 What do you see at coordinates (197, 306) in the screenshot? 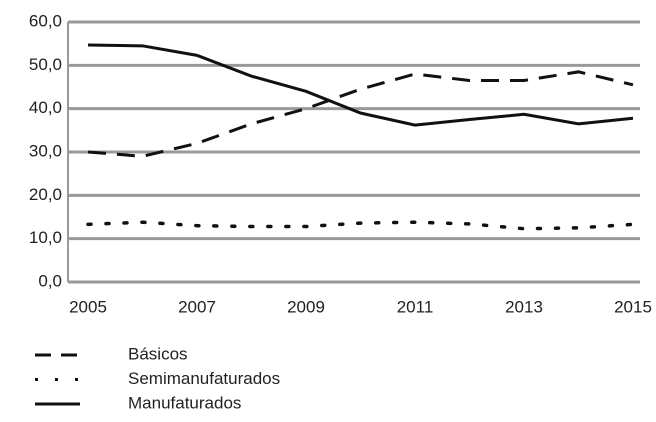
I see `x-tick-label: 2007` at bounding box center [197, 306].